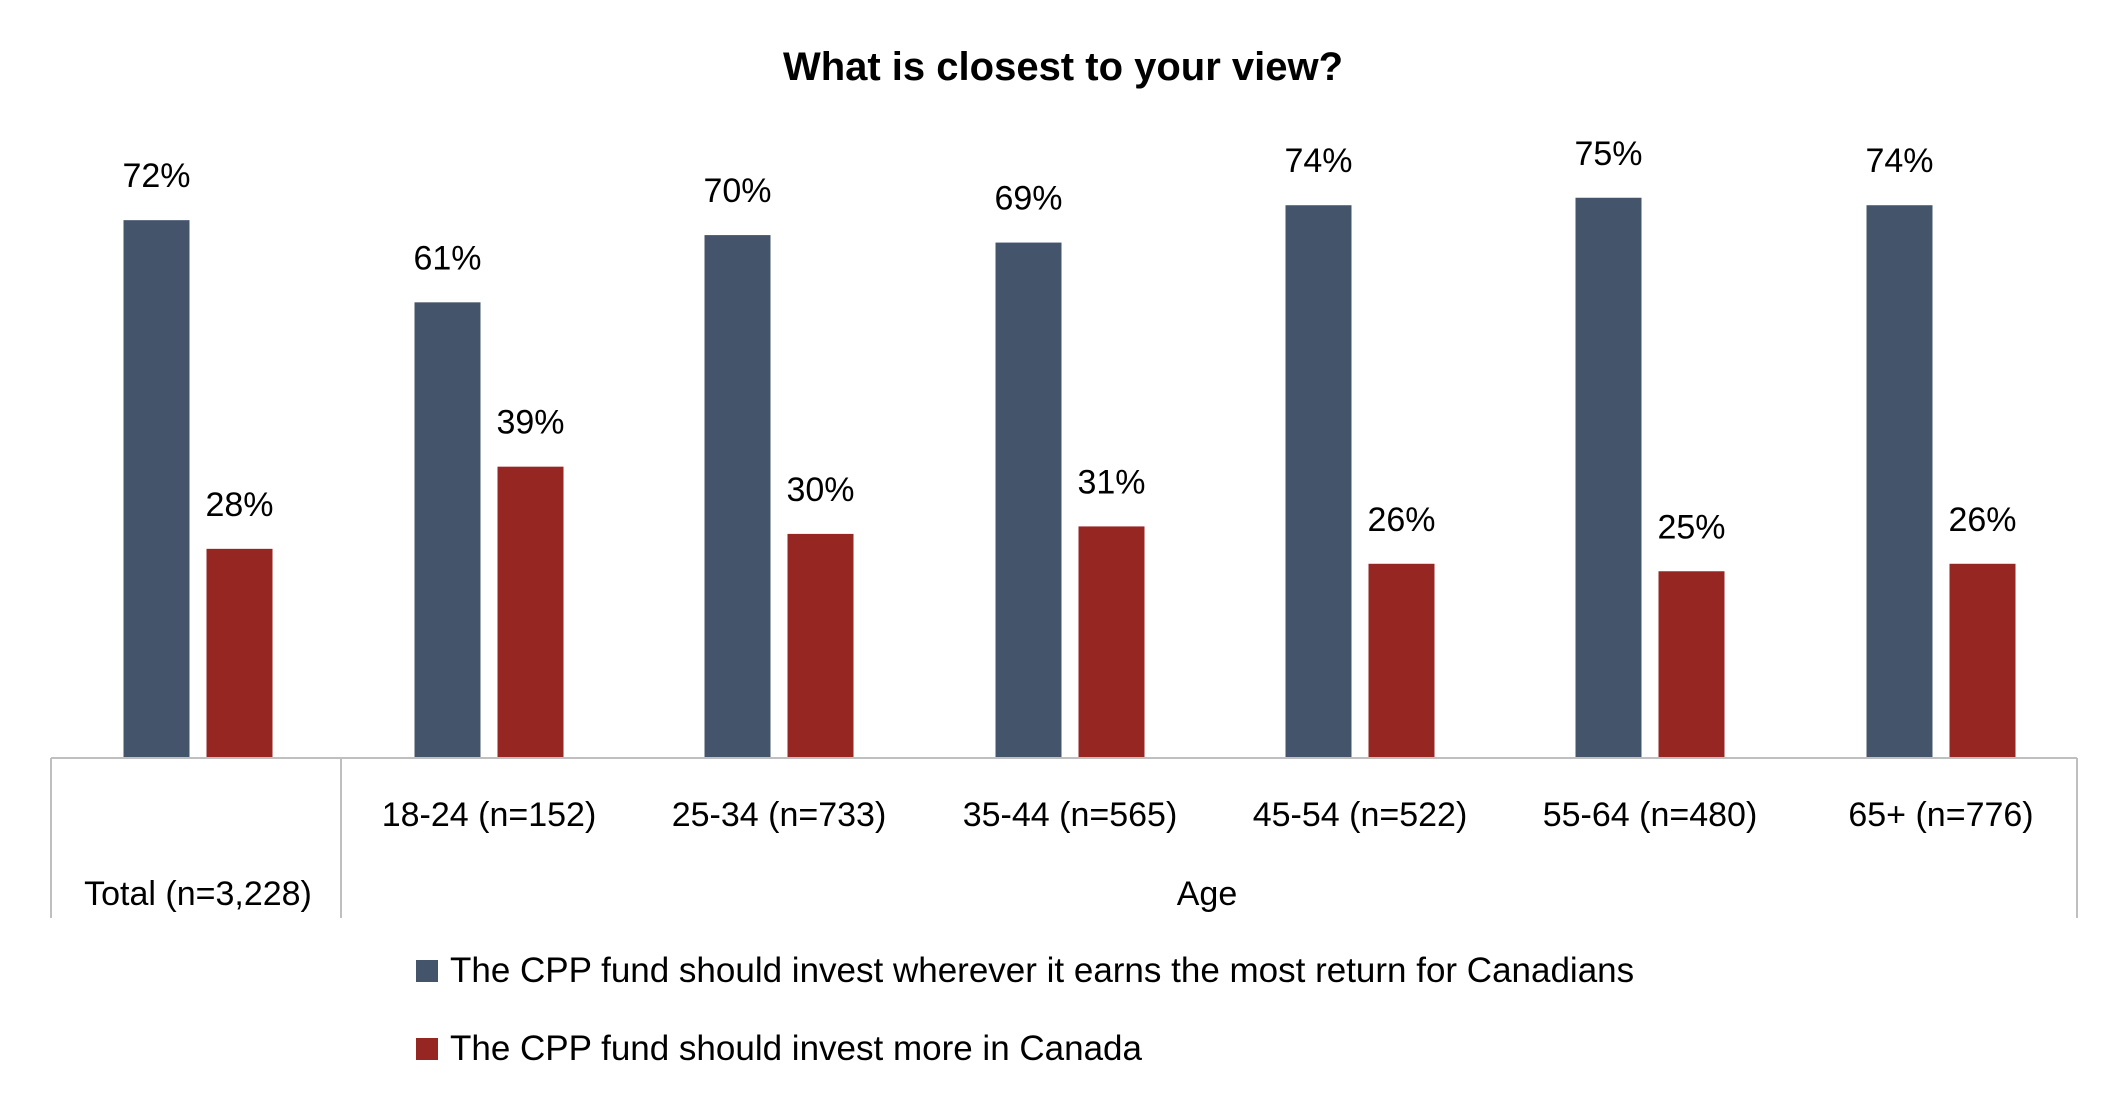 This screenshot has width=2117, height=1117. Describe the element at coordinates (1360, 815) in the screenshot. I see `tick-label-4: 45-54 (n=522)` at that location.